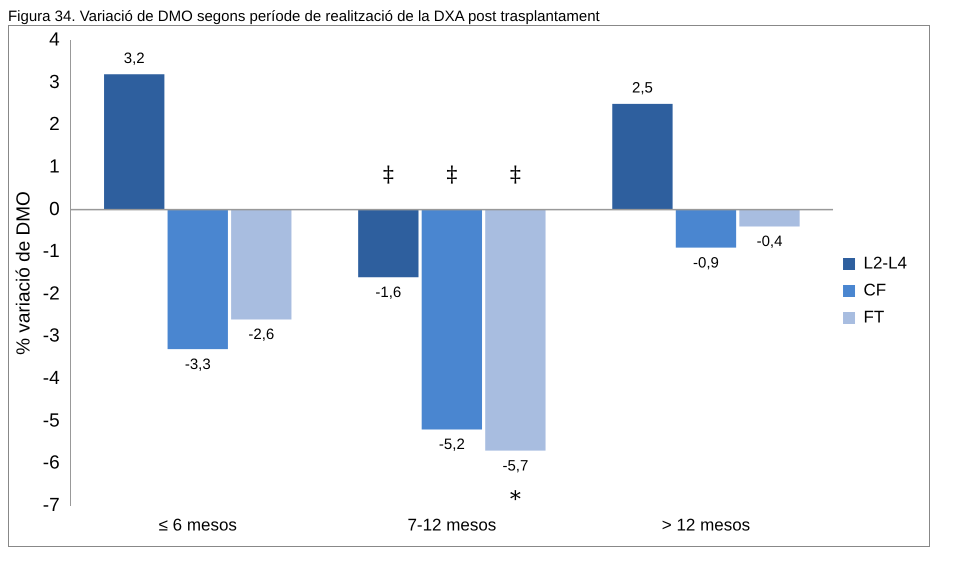 This screenshot has width=959, height=573. What do you see at coordinates (54, 167) in the screenshot?
I see `y-tick-label: 1` at bounding box center [54, 167].